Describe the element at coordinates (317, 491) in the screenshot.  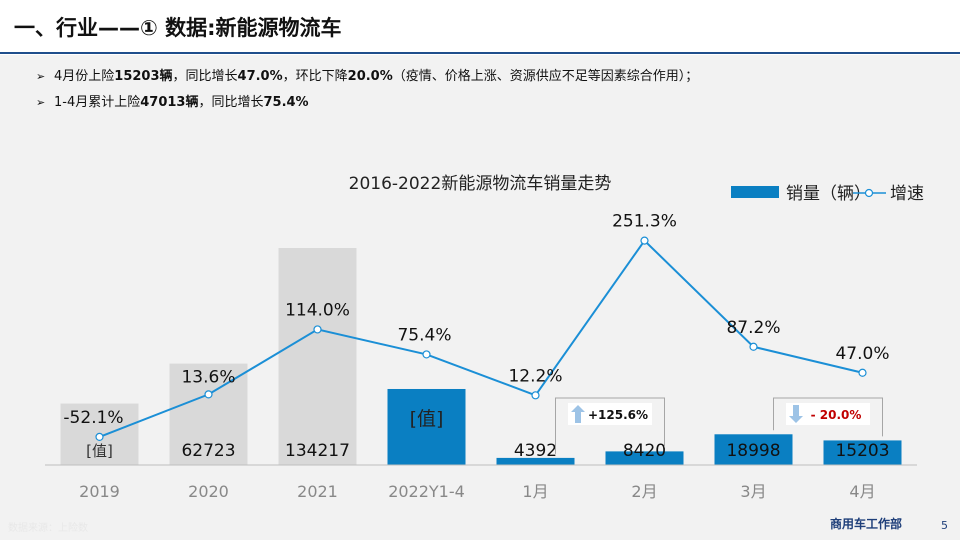
I see `x-tick-label: 2021` at that location.